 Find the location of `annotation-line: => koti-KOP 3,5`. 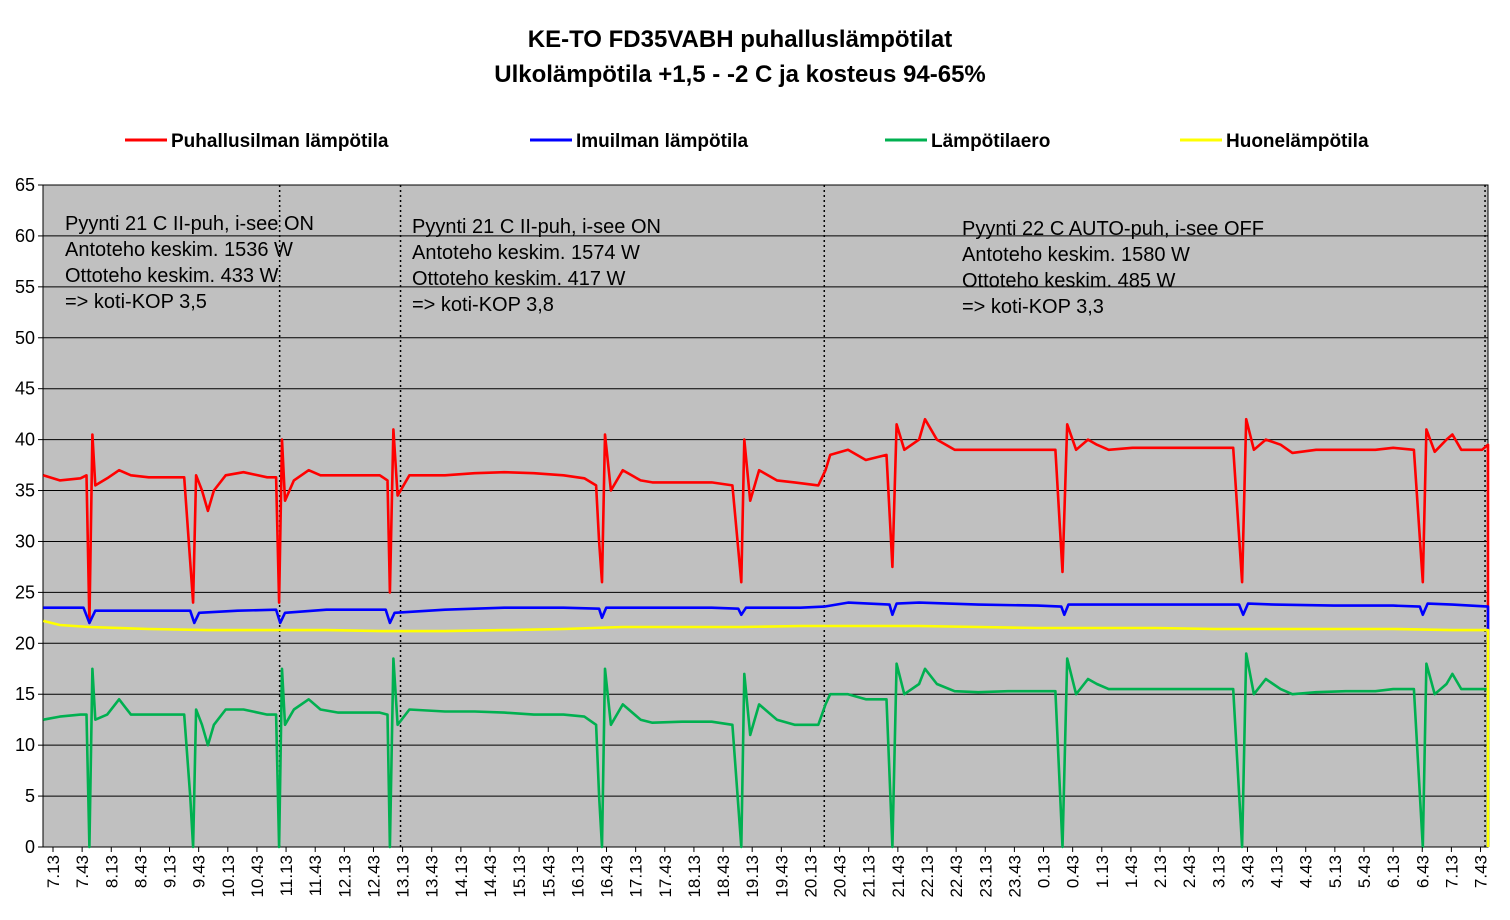

annotation-line: => koti-KOP 3,5 is located at coordinates (136, 302).